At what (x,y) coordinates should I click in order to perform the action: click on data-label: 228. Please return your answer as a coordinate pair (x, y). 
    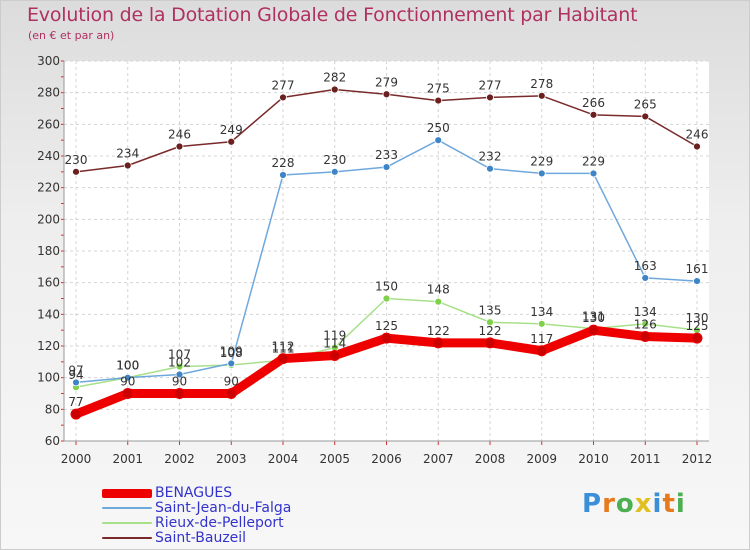
    Looking at the image, I should click on (283, 163).